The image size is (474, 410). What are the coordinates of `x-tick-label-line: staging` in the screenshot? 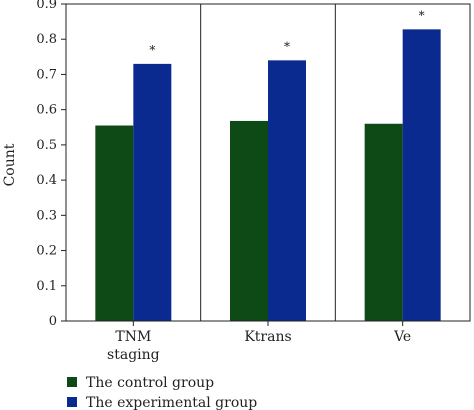 It's located at (133, 355).